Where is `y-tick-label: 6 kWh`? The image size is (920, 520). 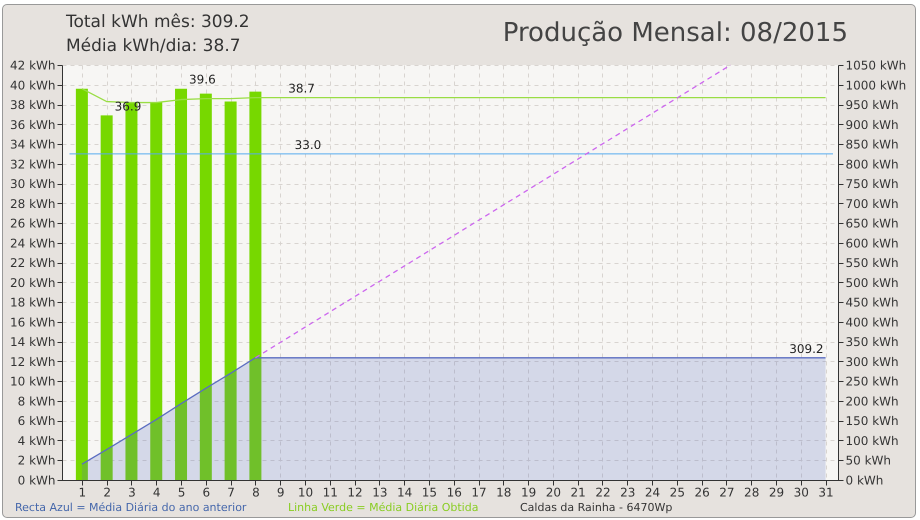 y-tick-label: 6 kWh is located at coordinates (37, 421).